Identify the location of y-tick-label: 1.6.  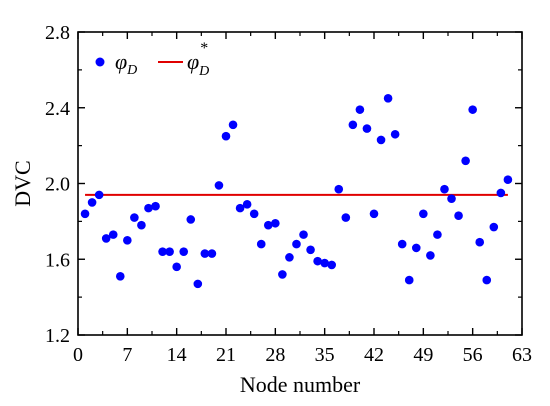
(57, 260).